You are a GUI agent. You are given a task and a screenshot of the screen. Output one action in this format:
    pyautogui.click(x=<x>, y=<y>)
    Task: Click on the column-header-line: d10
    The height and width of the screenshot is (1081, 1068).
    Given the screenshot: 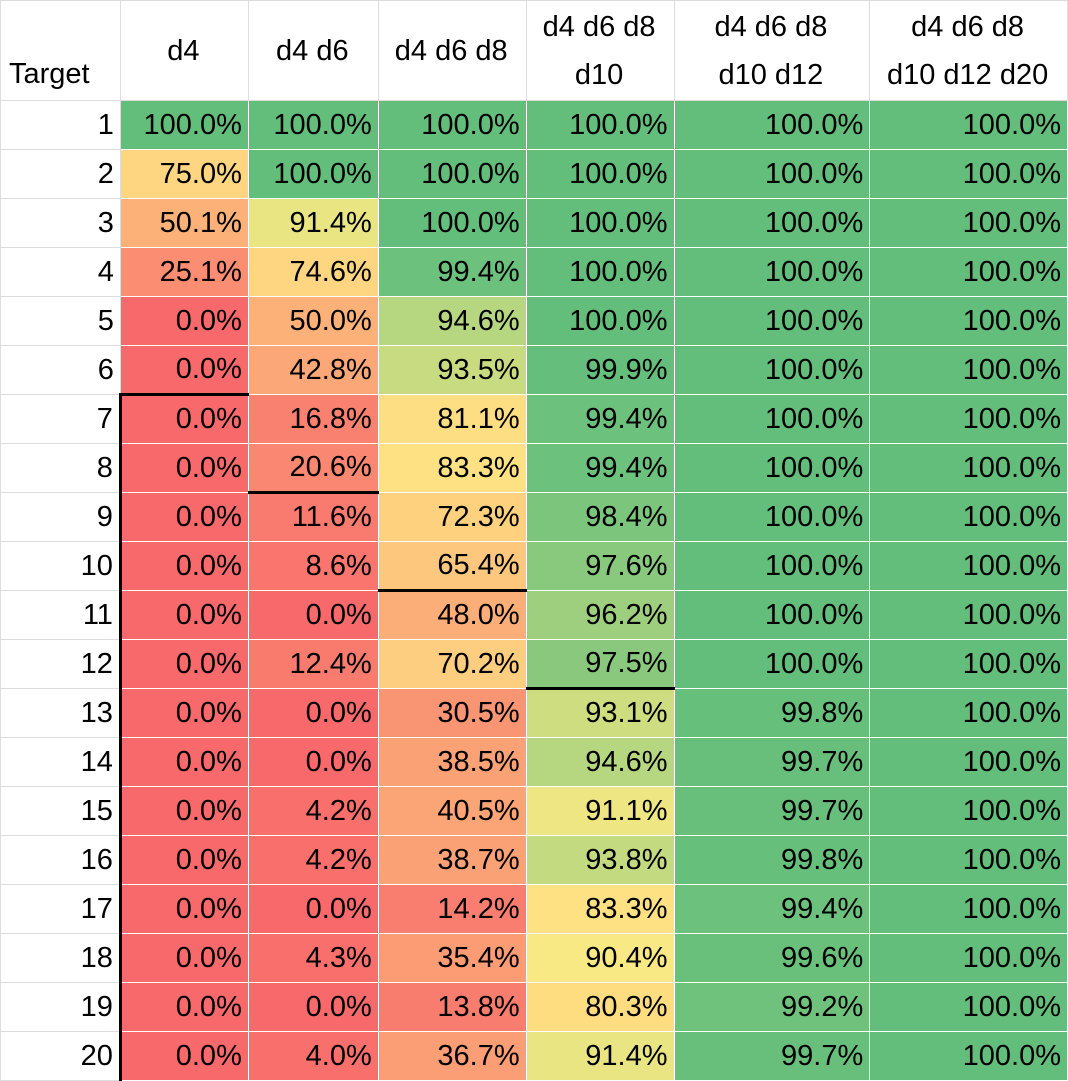 What is the action you would take?
    pyautogui.click(x=599, y=74)
    